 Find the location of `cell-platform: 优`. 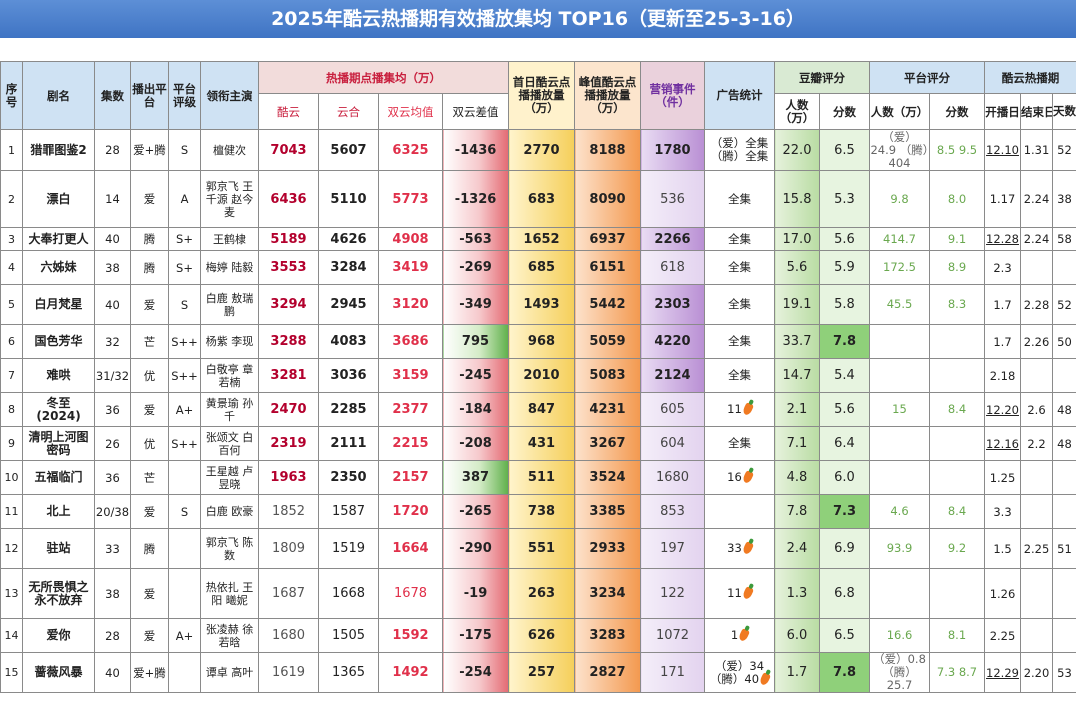

cell-platform: 优 is located at coordinates (149, 375).